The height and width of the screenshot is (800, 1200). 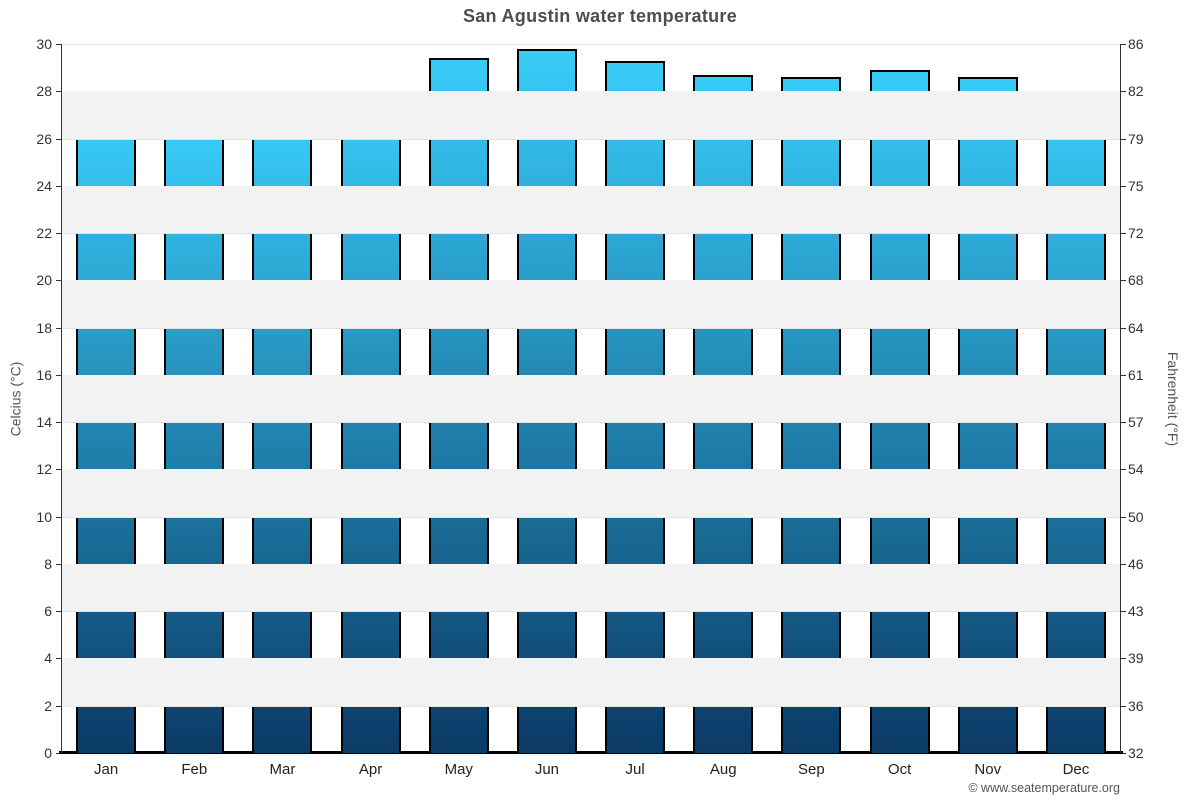 I want to click on y-tick-label-celsius: 6, so click(x=48, y=611).